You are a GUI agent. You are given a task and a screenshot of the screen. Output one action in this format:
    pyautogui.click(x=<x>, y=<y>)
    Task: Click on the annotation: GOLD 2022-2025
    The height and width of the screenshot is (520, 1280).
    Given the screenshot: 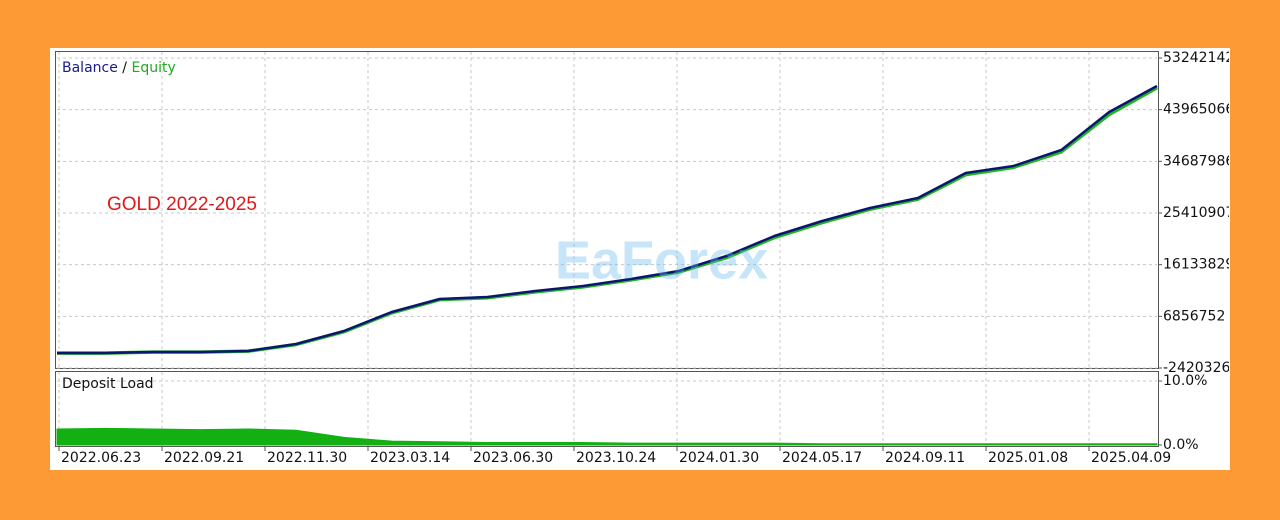 What is the action you would take?
    pyautogui.click(x=182, y=204)
    